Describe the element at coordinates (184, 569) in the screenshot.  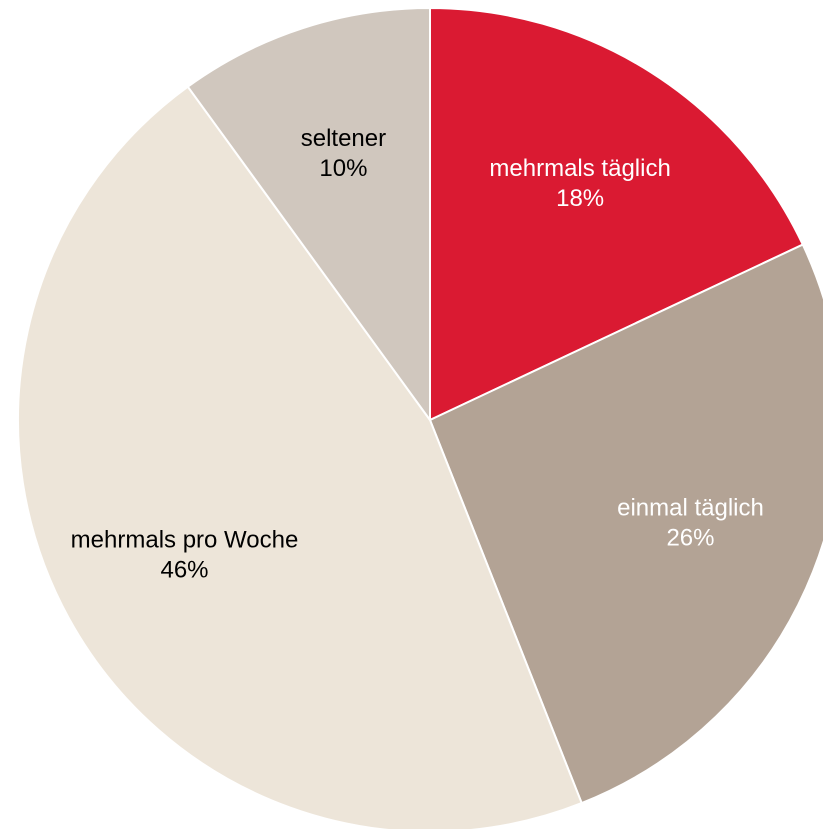
I see `slice-value-label: 46%` at that location.